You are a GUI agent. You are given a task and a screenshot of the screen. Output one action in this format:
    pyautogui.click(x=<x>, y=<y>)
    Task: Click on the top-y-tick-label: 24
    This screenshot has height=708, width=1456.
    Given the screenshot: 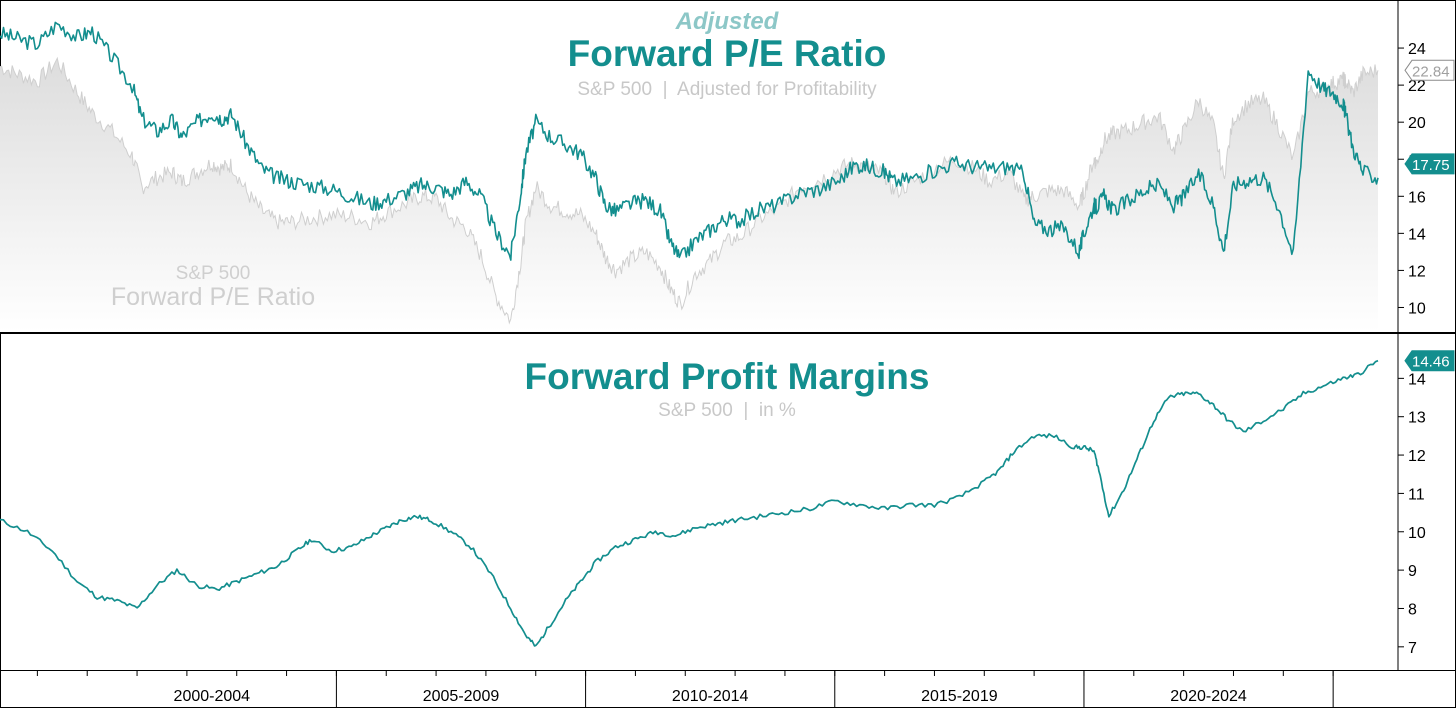 What is the action you would take?
    pyautogui.click(x=1417, y=49)
    